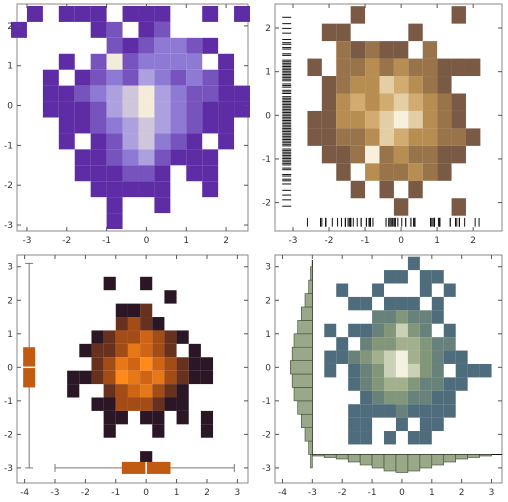 This screenshot has width=508, height=502. What do you see at coordinates (268, 335) in the screenshot?
I see `y-tick-label: 1` at bounding box center [268, 335].